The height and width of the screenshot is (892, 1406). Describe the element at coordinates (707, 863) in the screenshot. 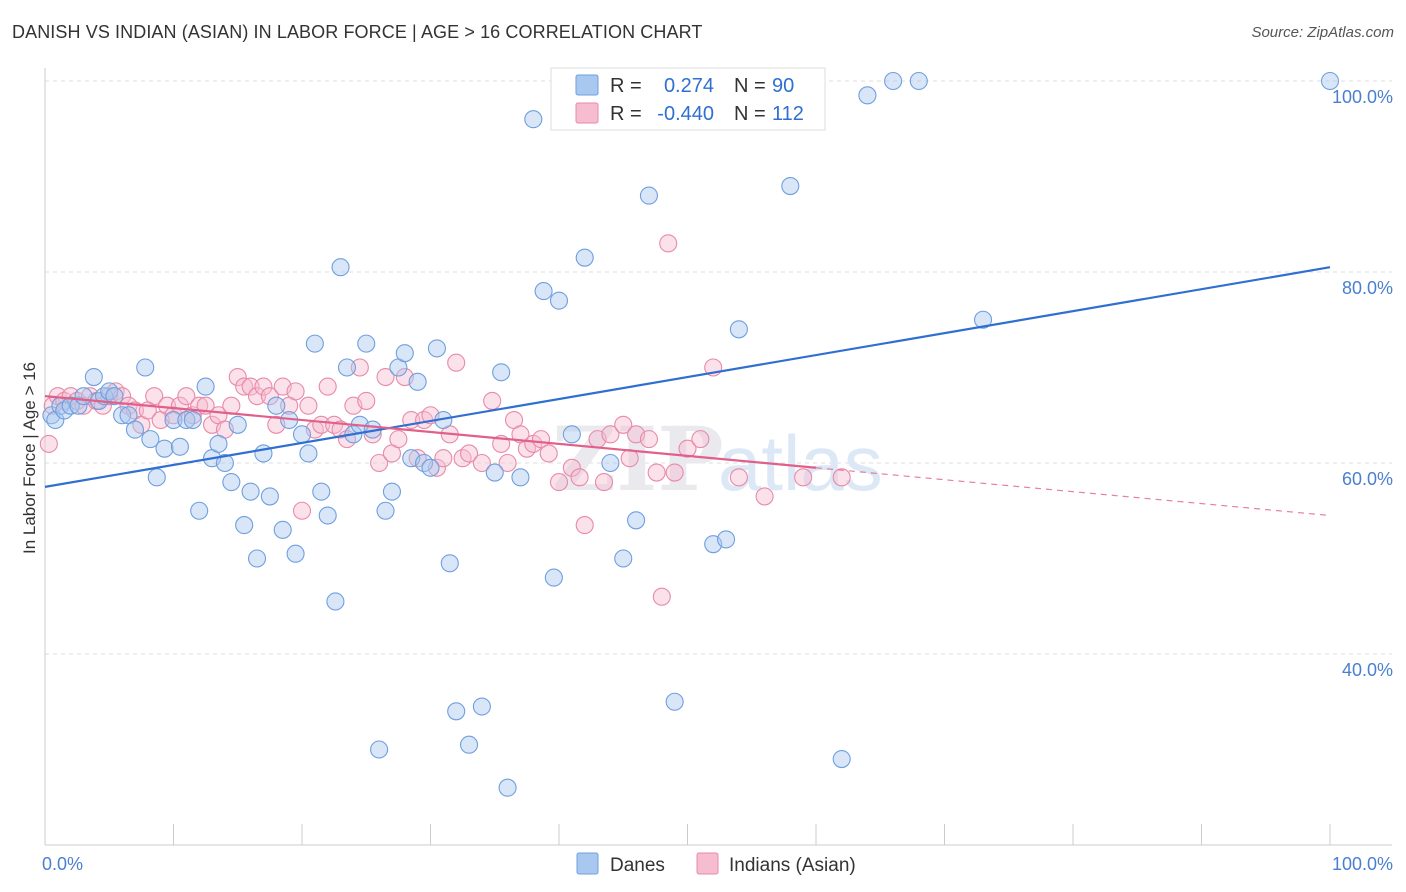

I see `bottom-legend-swatch-indians` at that location.